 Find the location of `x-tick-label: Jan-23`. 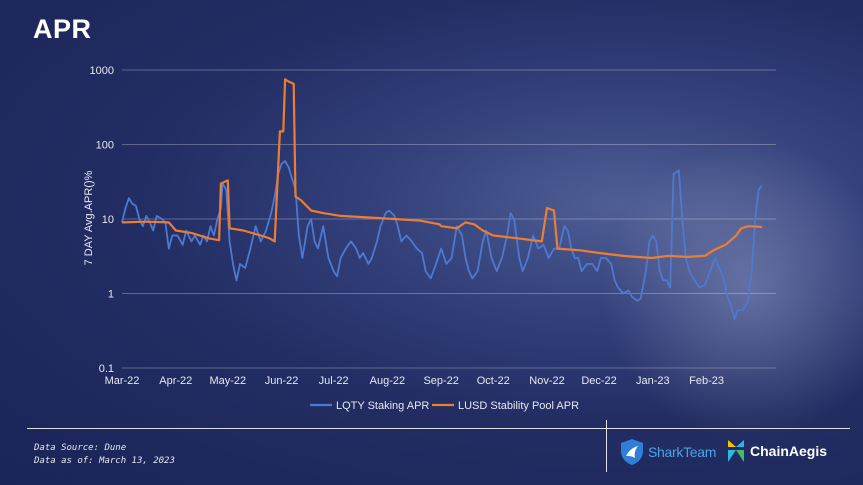

x-tick-label: Jan-23 is located at coordinates (653, 381).